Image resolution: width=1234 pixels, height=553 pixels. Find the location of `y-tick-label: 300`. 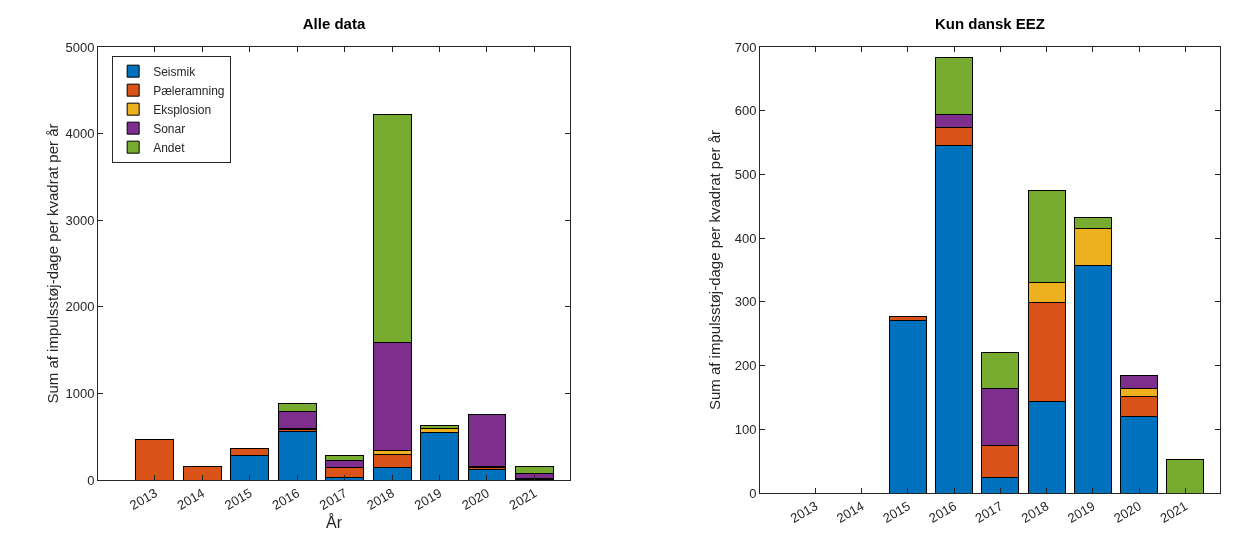

y-tick-label: 300 is located at coordinates (745, 302).